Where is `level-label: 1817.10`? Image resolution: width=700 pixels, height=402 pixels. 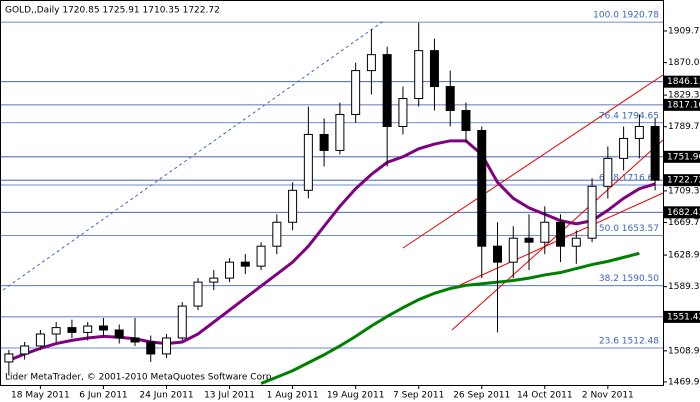
level-label: 1817.10 is located at coordinates (683, 105).